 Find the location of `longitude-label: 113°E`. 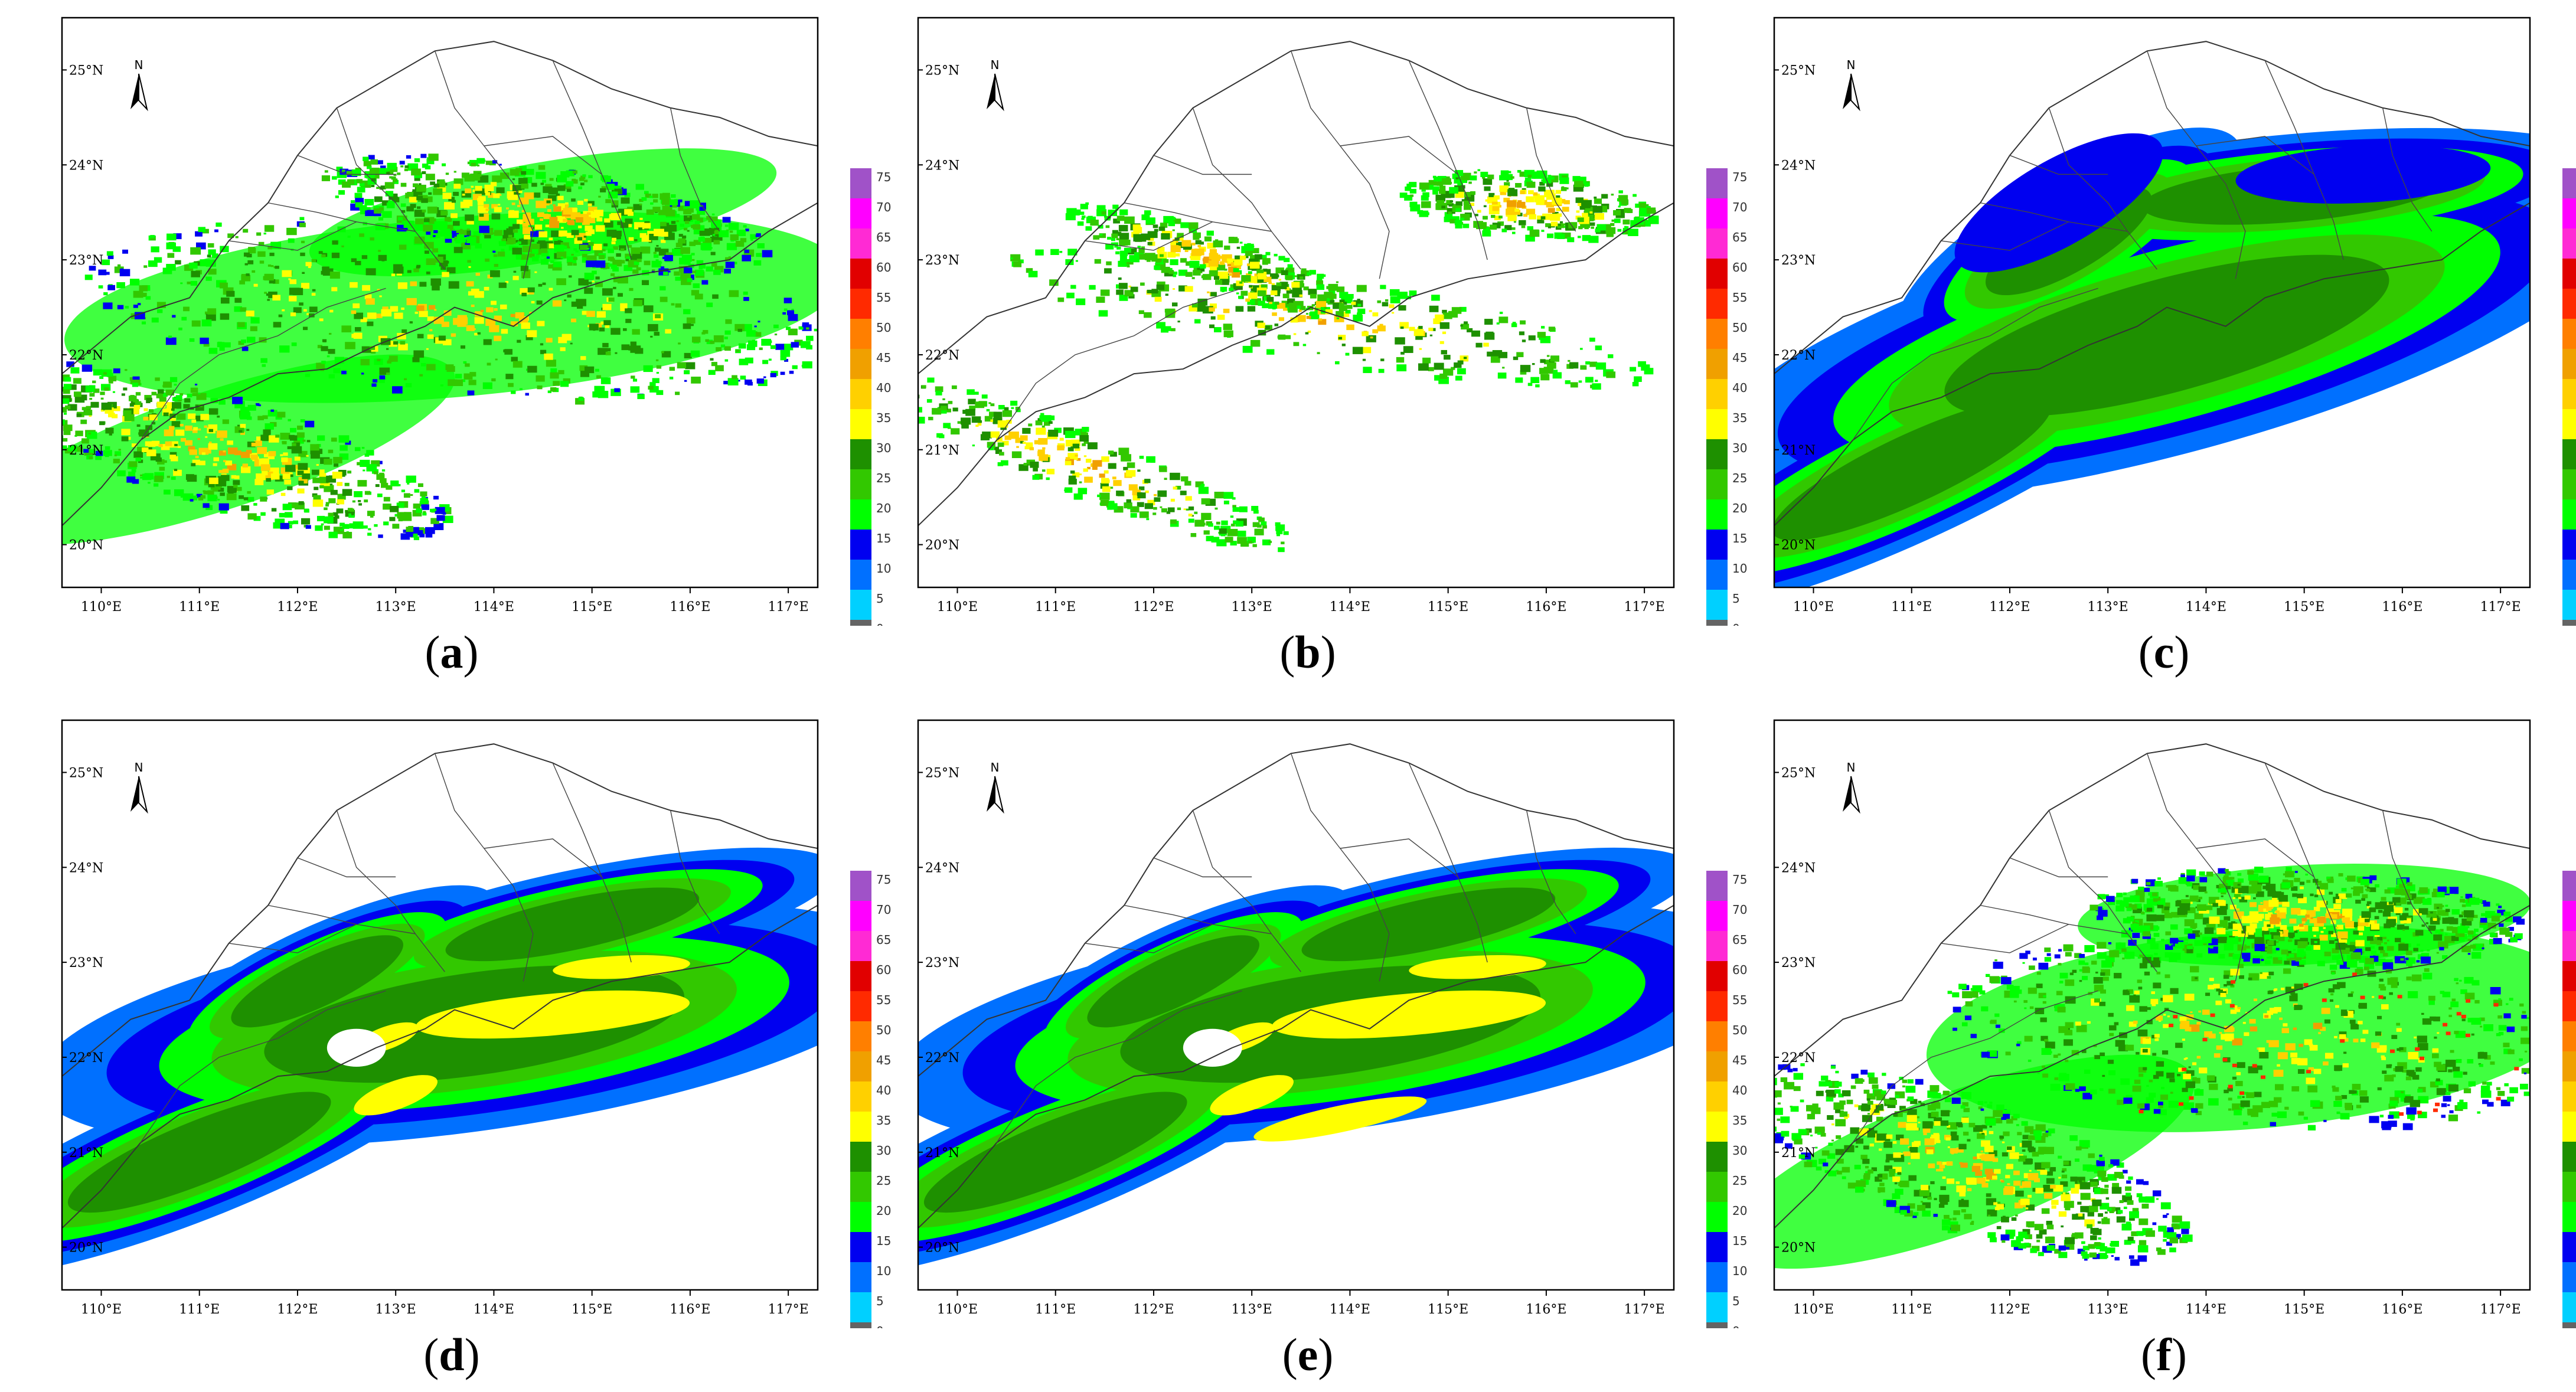

longitude-label: 113°E is located at coordinates (396, 1309).